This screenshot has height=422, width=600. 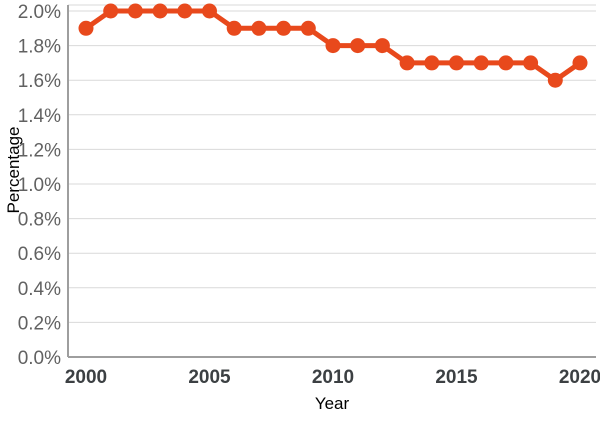 I want to click on x-tick-label: 2015, so click(x=456, y=377).